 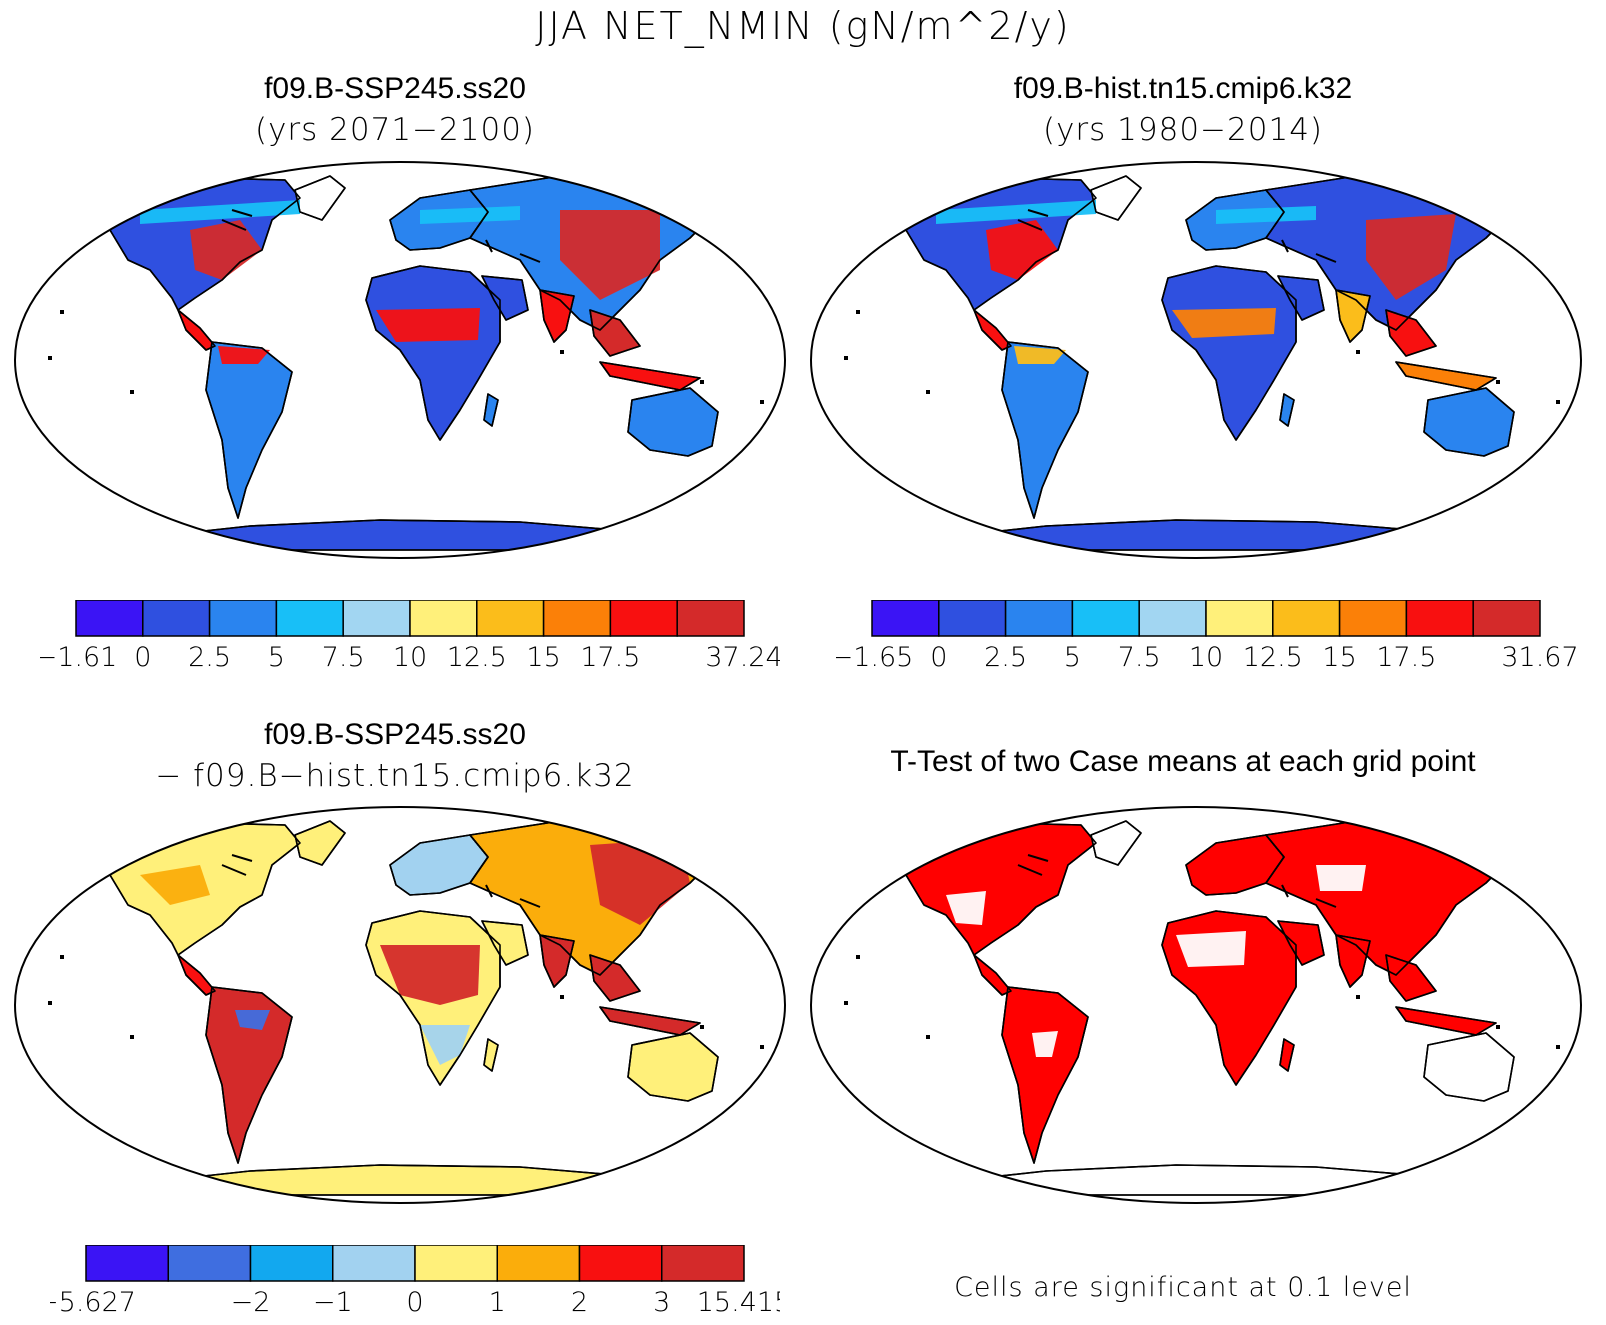 I want to click on coastline-madagascar, so click(x=491, y=1055).